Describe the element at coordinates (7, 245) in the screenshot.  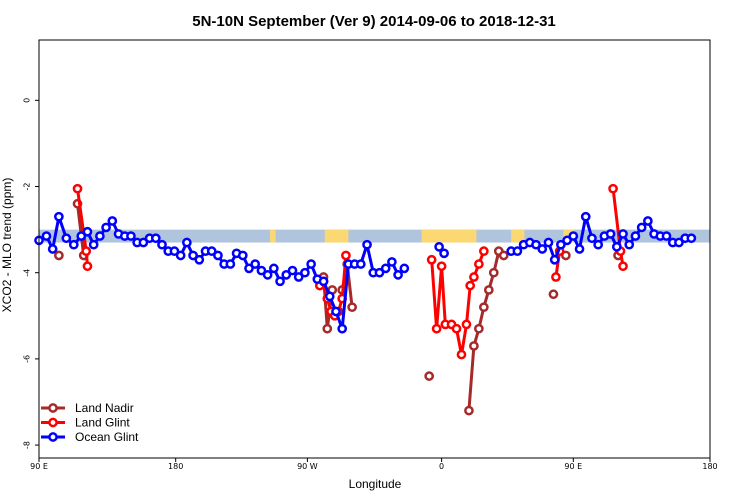
I see `y-axis-label: XCO2 - MLO trend (ppm)` at that location.